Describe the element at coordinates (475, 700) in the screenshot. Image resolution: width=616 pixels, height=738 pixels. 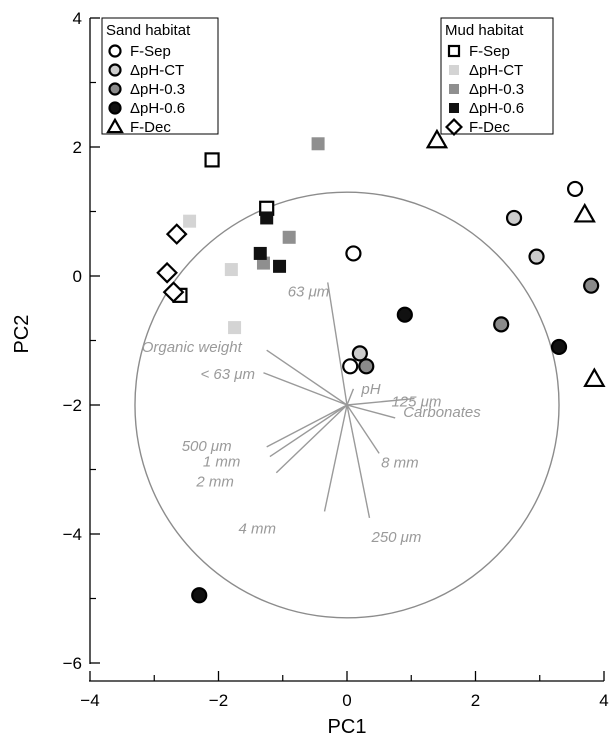
I see `x-tick-label: 2` at that location.